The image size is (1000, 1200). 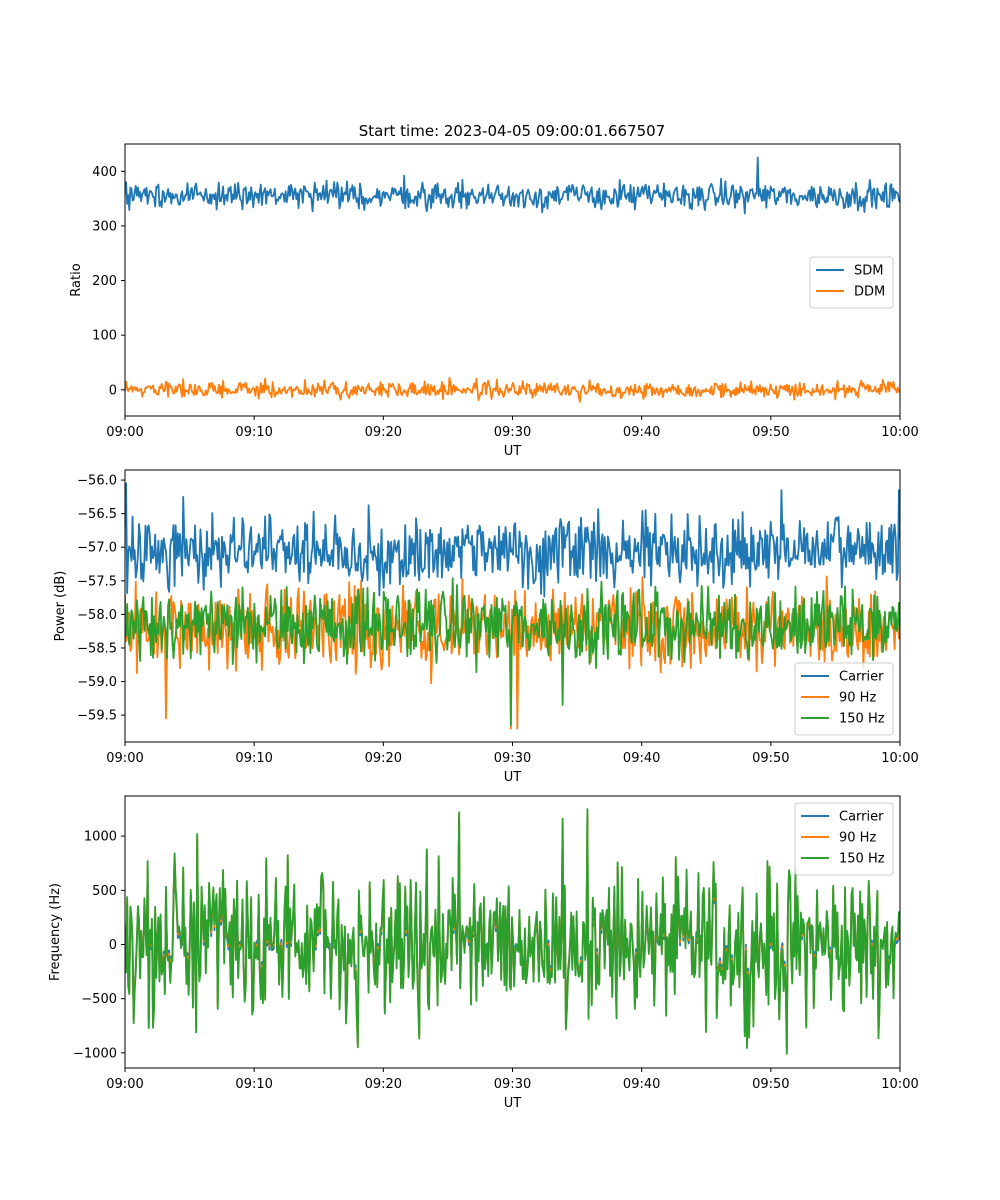 What do you see at coordinates (868, 271) in the screenshot?
I see `legend-label: SDM` at bounding box center [868, 271].